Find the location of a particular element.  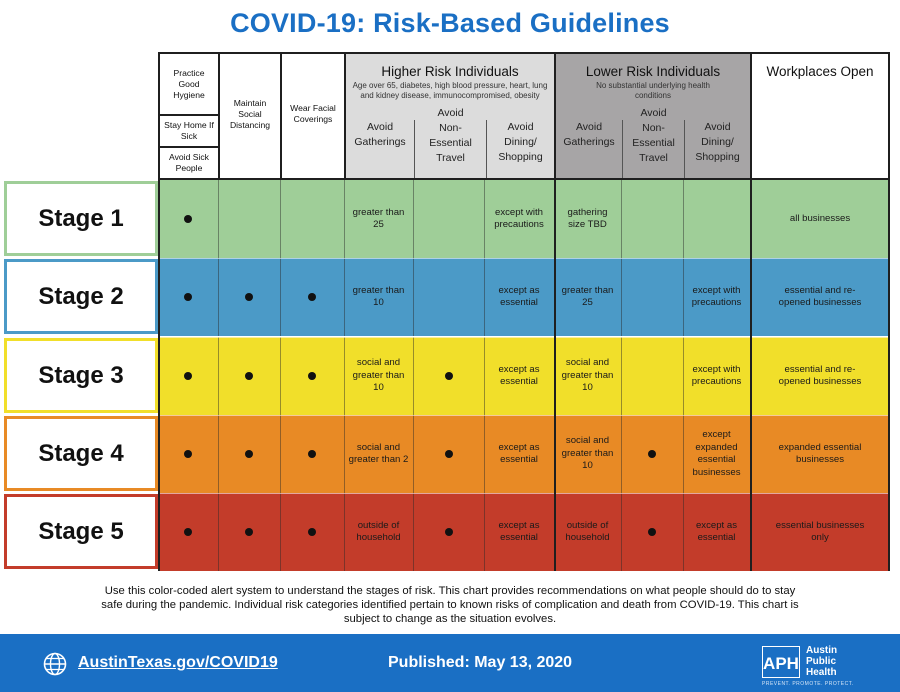

page-title: COVID-19: Risk-Based Guidelines is located at coordinates (450, 23).